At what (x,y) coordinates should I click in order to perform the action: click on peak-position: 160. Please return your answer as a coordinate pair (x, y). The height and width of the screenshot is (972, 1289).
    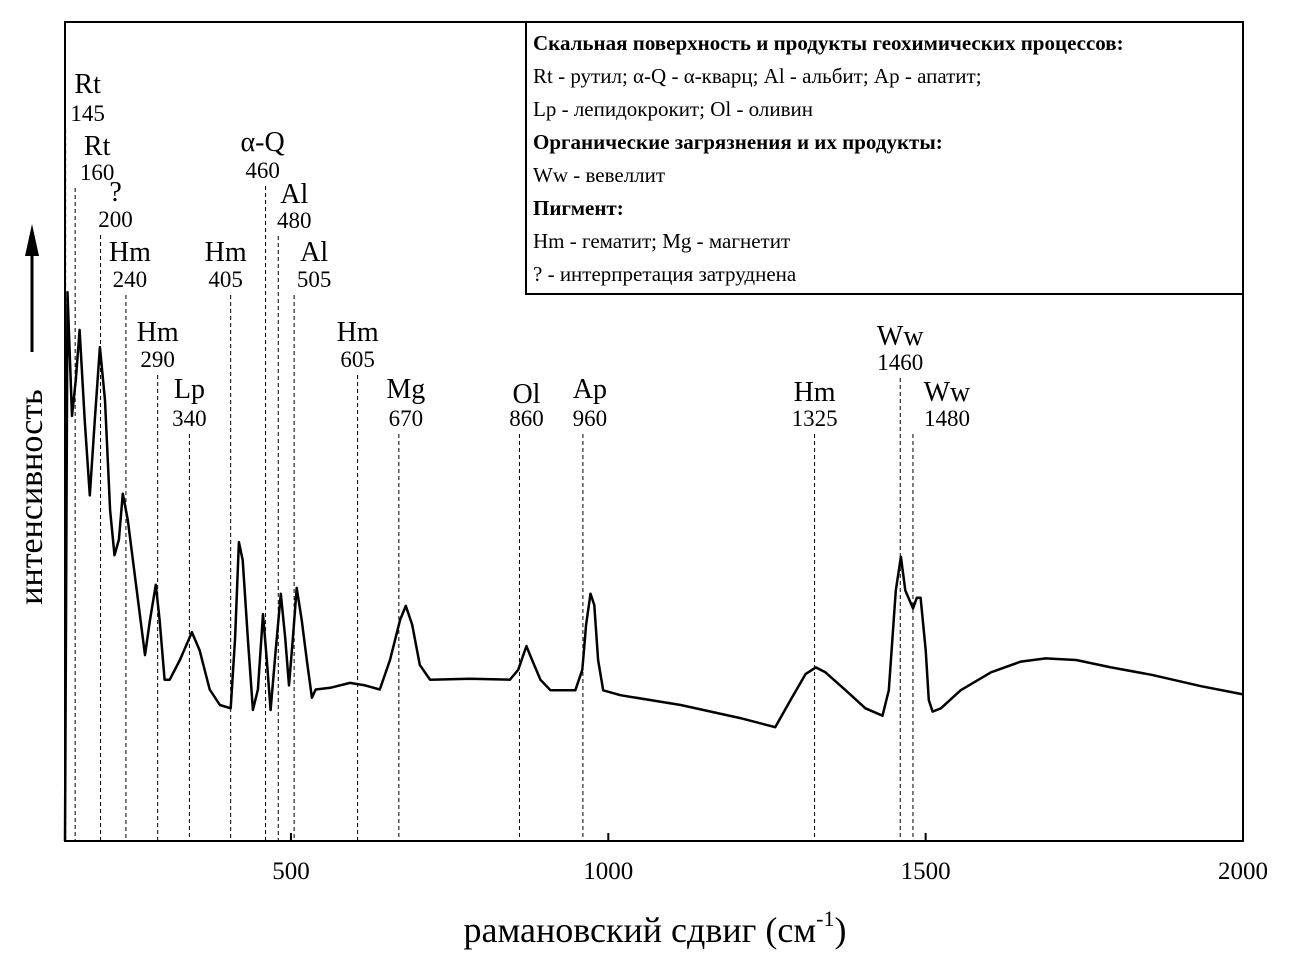
    Looking at the image, I should click on (97, 172).